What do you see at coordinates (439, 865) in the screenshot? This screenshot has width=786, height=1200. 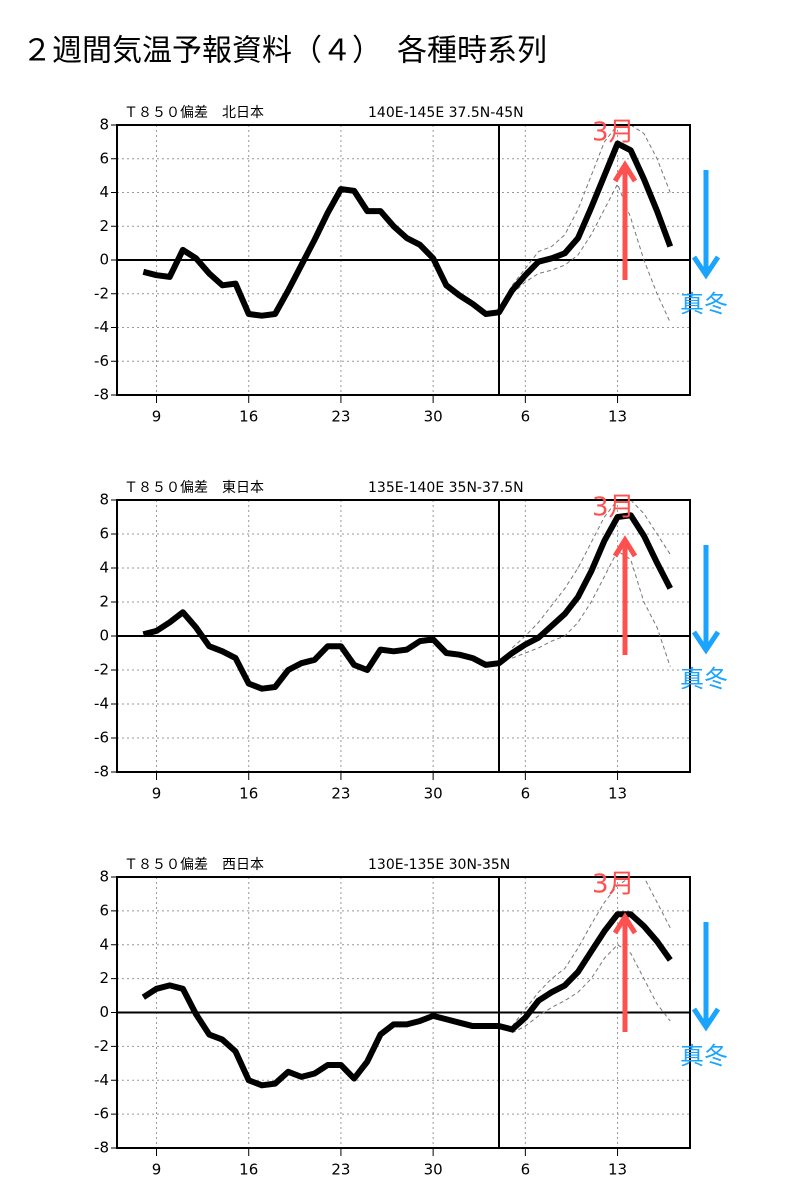 I see `chart-subtitle: 130E-135E 30N-35N` at bounding box center [439, 865].